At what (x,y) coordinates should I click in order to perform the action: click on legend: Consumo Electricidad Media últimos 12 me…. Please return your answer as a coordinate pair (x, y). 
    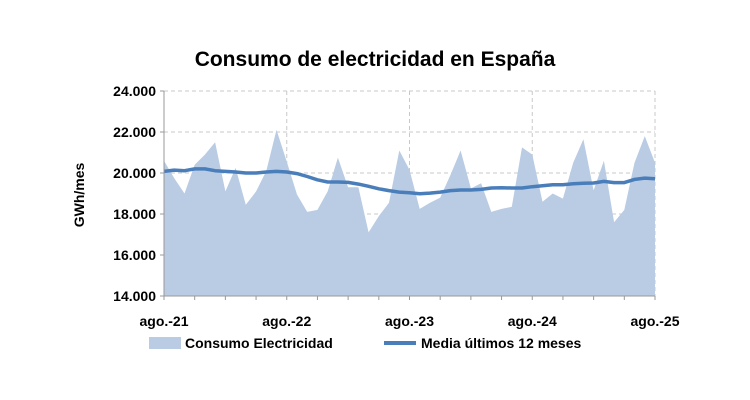
    Looking at the image, I should click on (365, 343).